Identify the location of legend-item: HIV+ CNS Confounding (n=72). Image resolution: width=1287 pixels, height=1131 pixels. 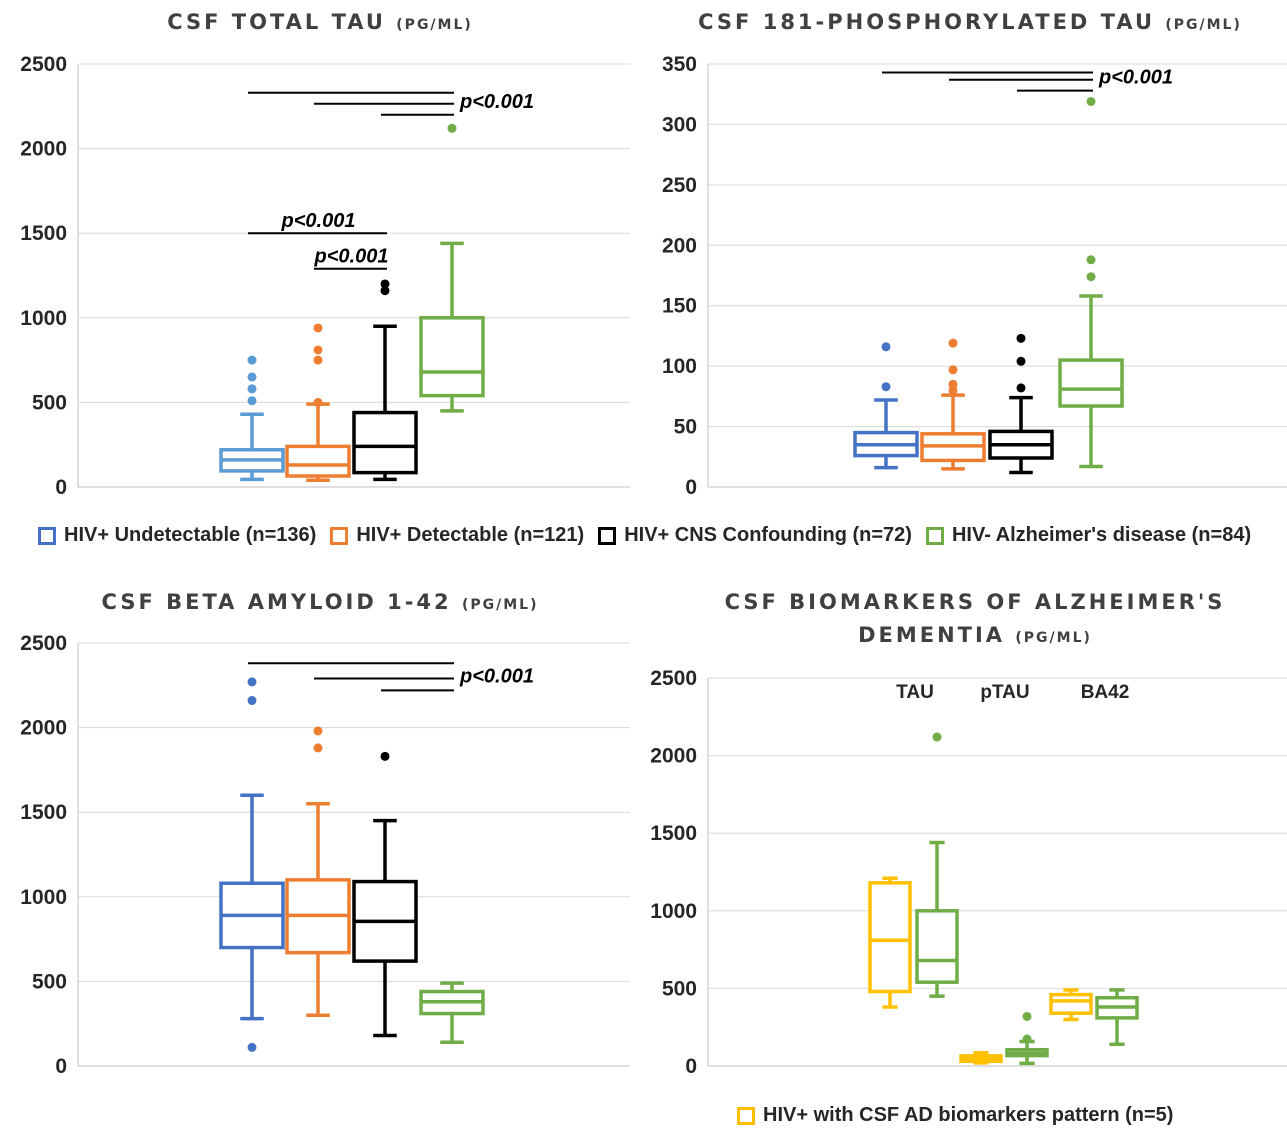
(755, 535).